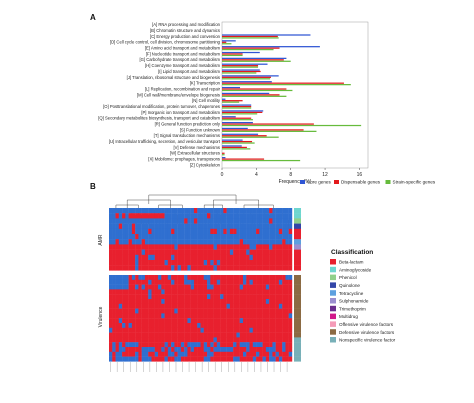  What do you see at coordinates (187, 135) in the screenshot?
I see `category-label: [T] Signal transduction mechanisms` at bounding box center [187, 135].